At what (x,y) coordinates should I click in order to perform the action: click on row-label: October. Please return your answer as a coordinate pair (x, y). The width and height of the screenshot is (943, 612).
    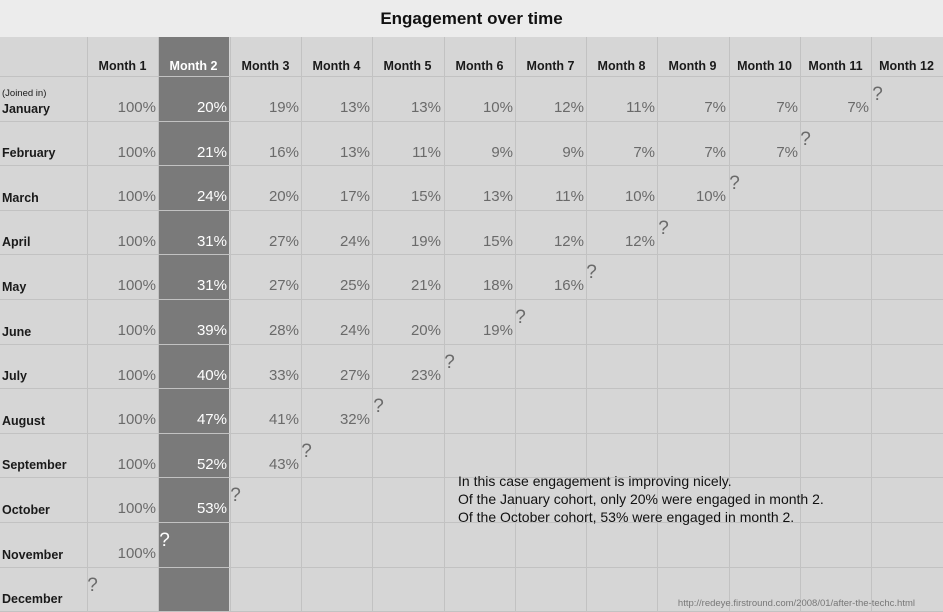
    Looking at the image, I should click on (26, 510).